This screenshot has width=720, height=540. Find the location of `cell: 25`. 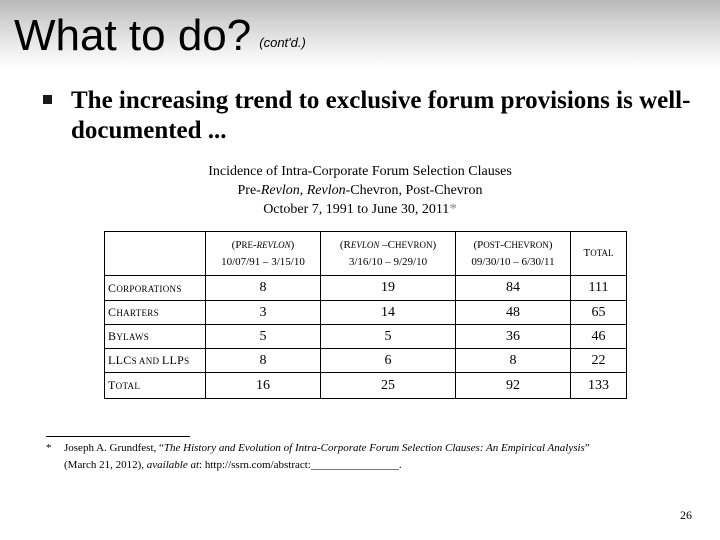

cell: 25 is located at coordinates (388, 385).